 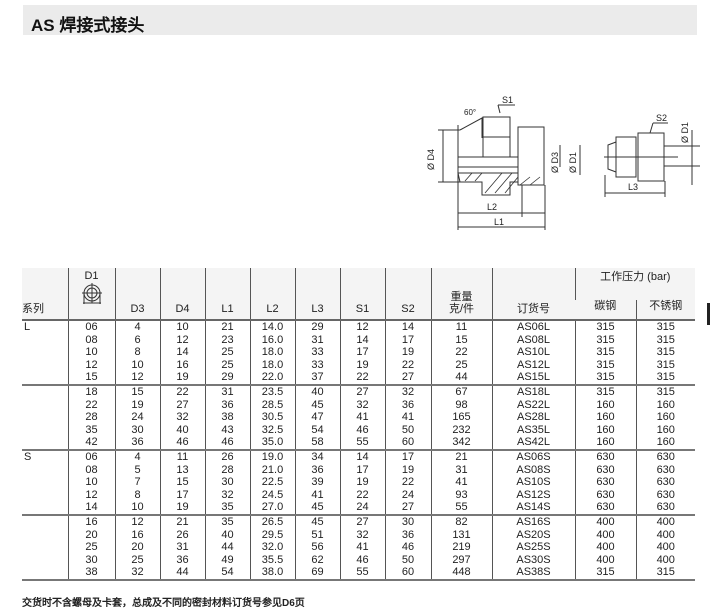 I want to click on series-cell, so click(x=45, y=417).